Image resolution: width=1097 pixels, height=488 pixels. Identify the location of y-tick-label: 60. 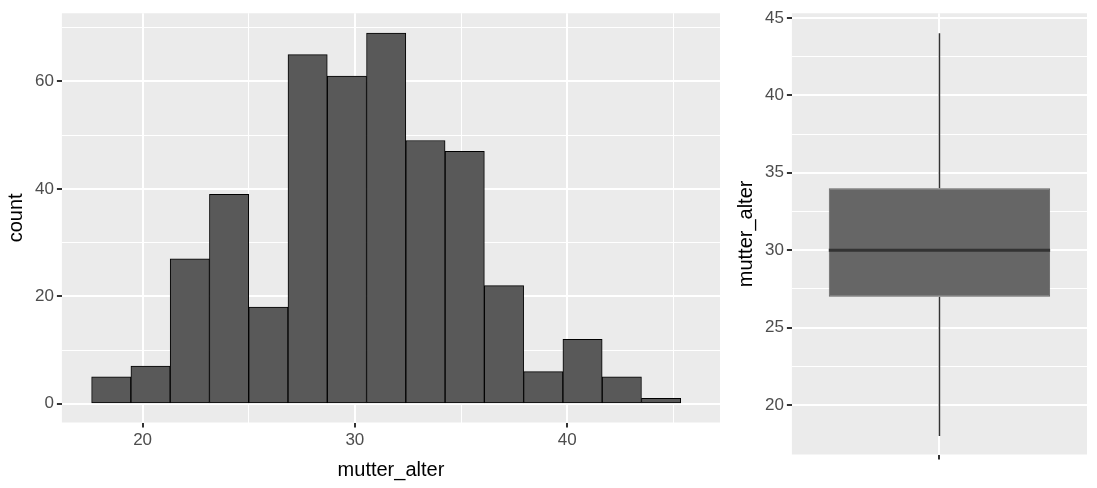
(44, 81).